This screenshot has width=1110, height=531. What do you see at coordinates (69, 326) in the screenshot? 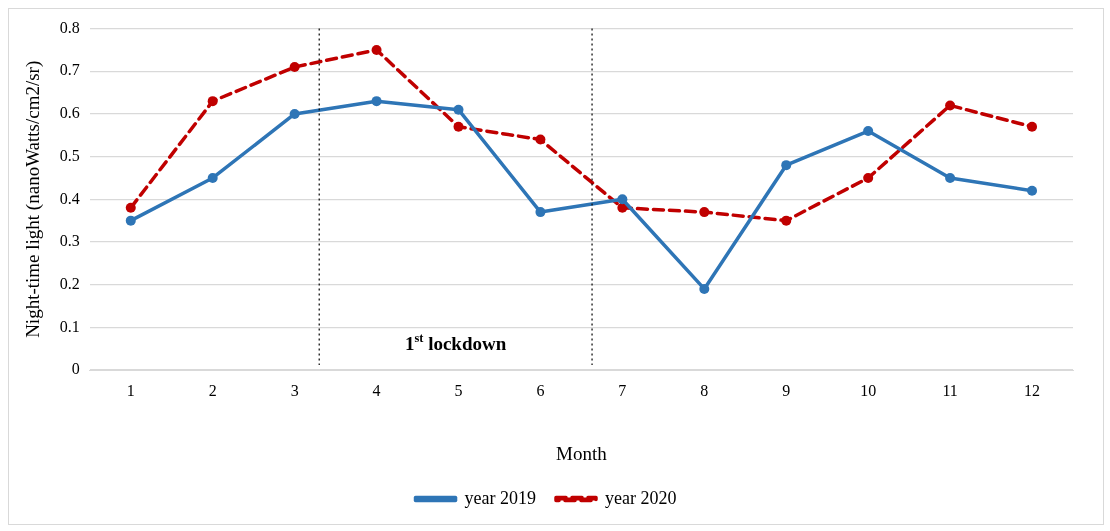
I see `y-tick-label: 0.1` at bounding box center [69, 326].